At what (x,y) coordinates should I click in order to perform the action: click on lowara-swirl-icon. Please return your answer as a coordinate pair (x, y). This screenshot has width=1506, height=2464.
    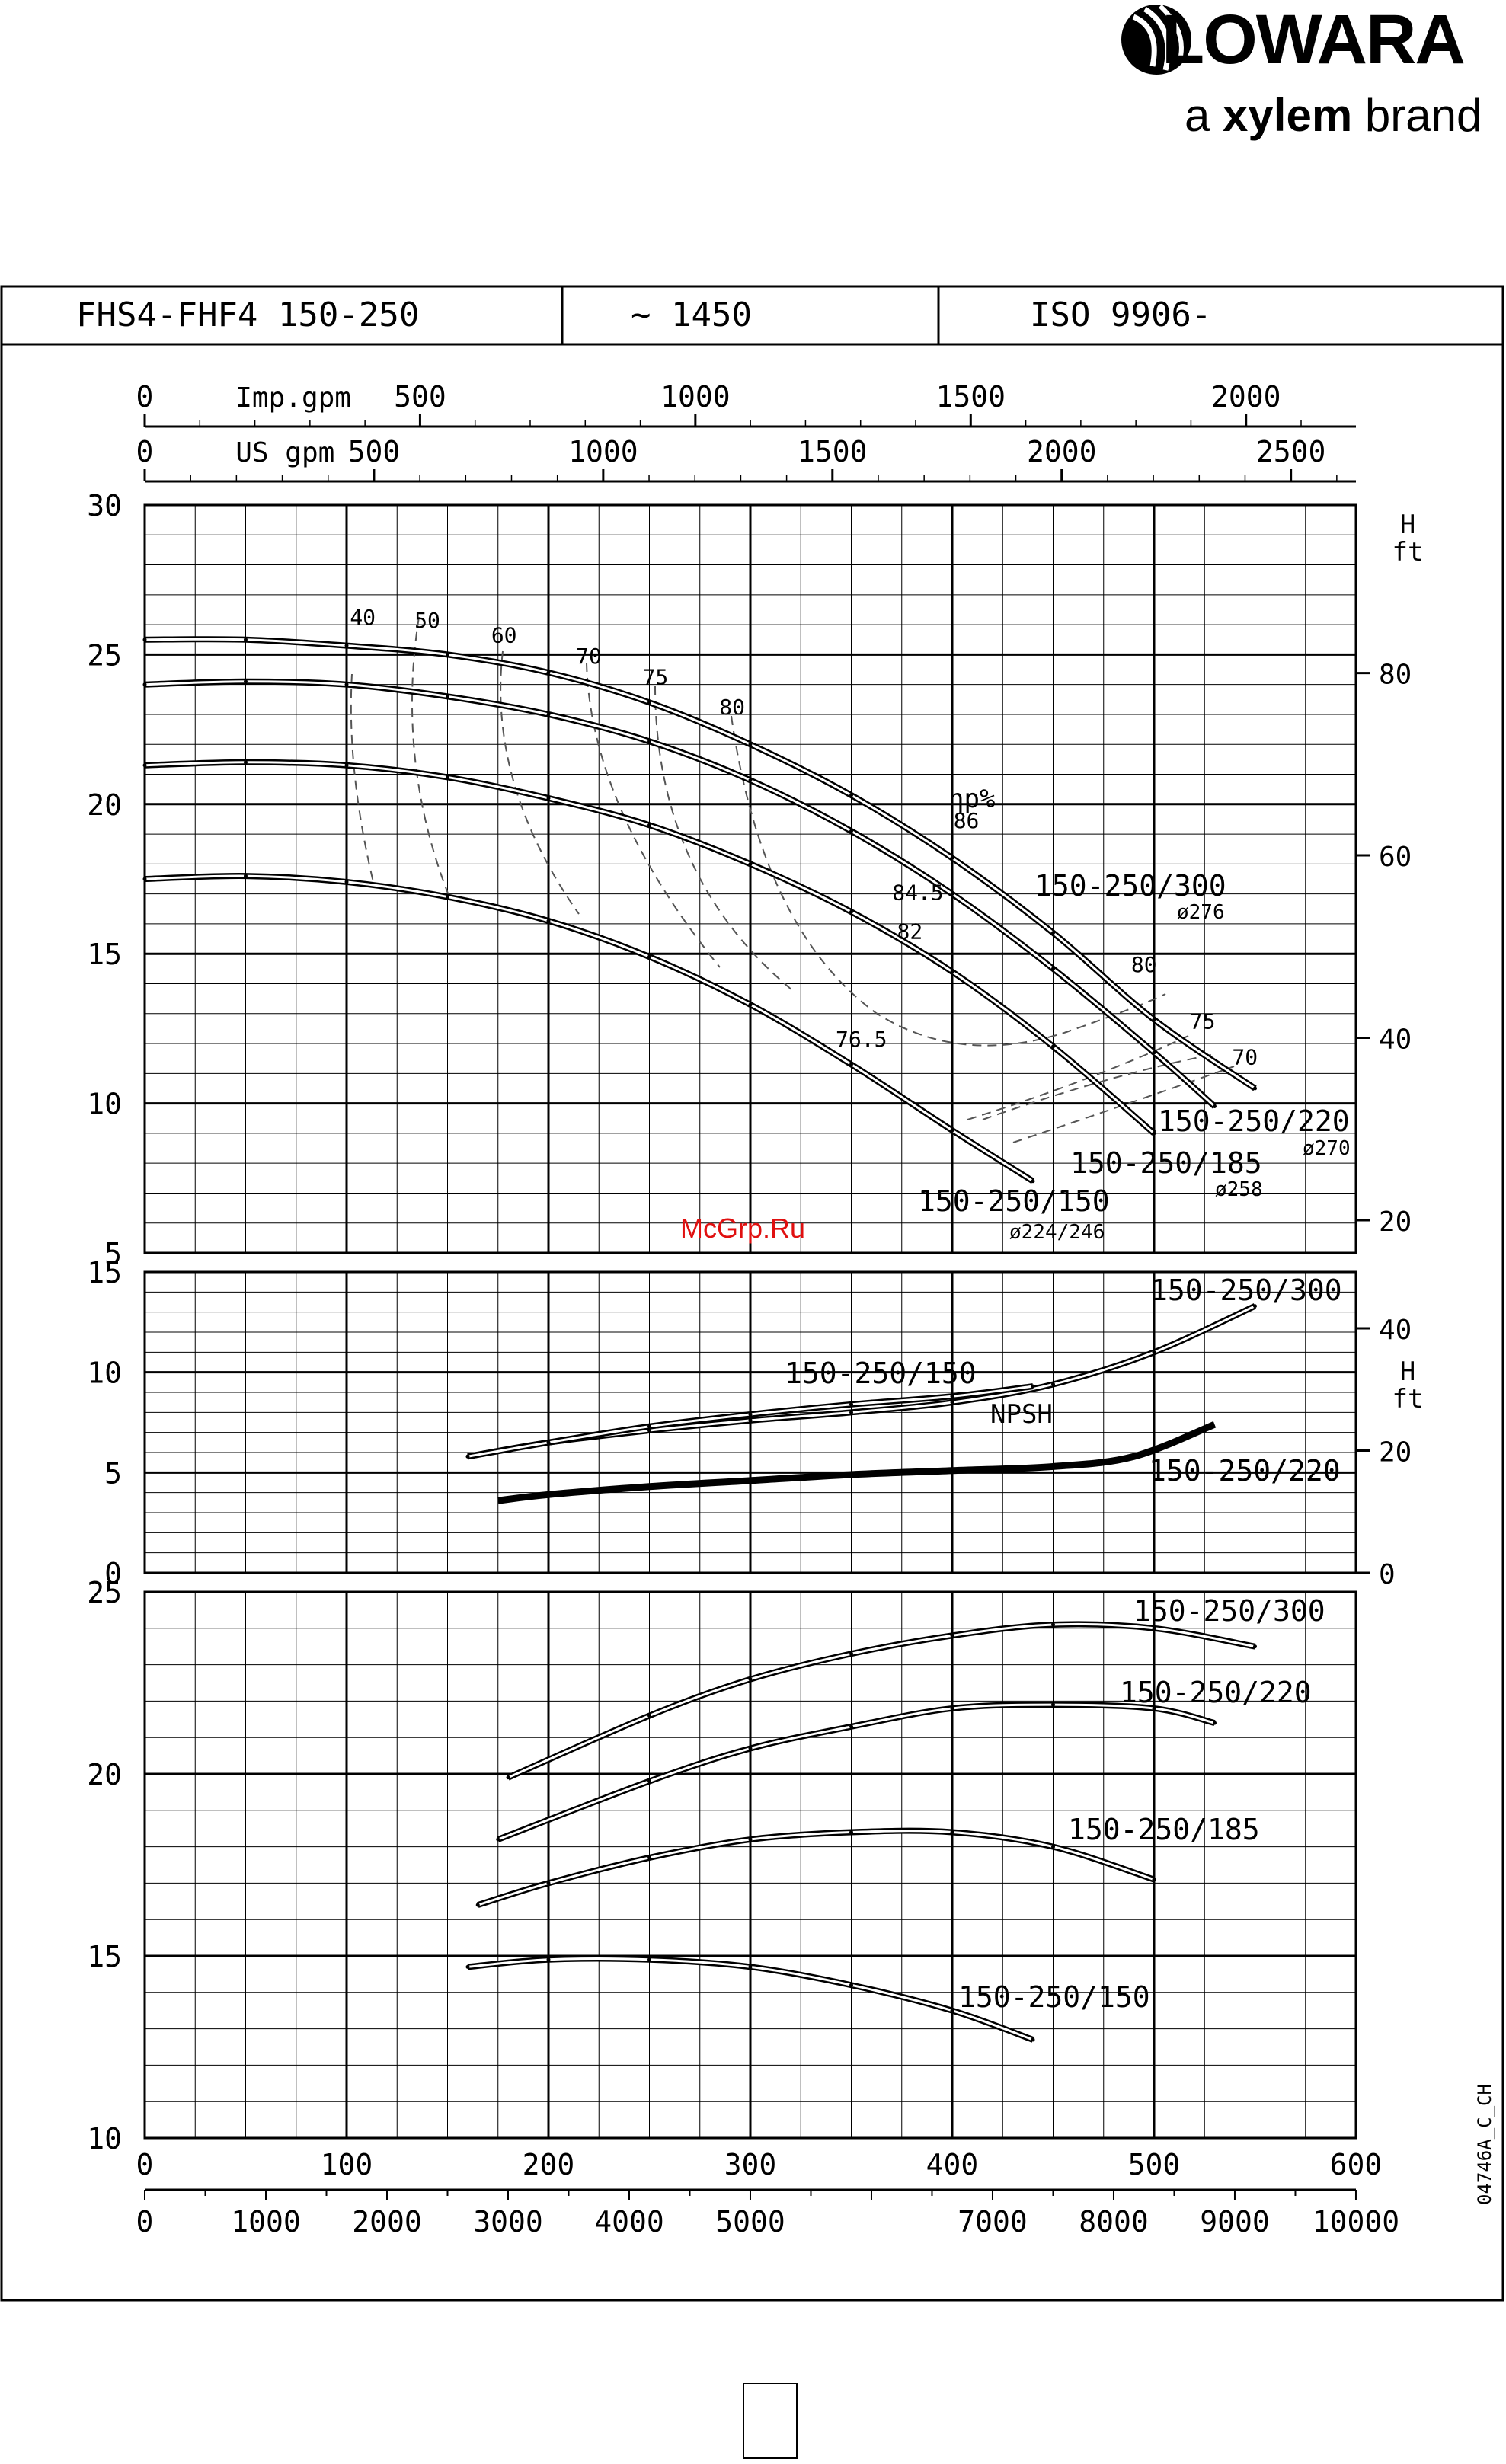
    Looking at the image, I should click on (1156, 39).